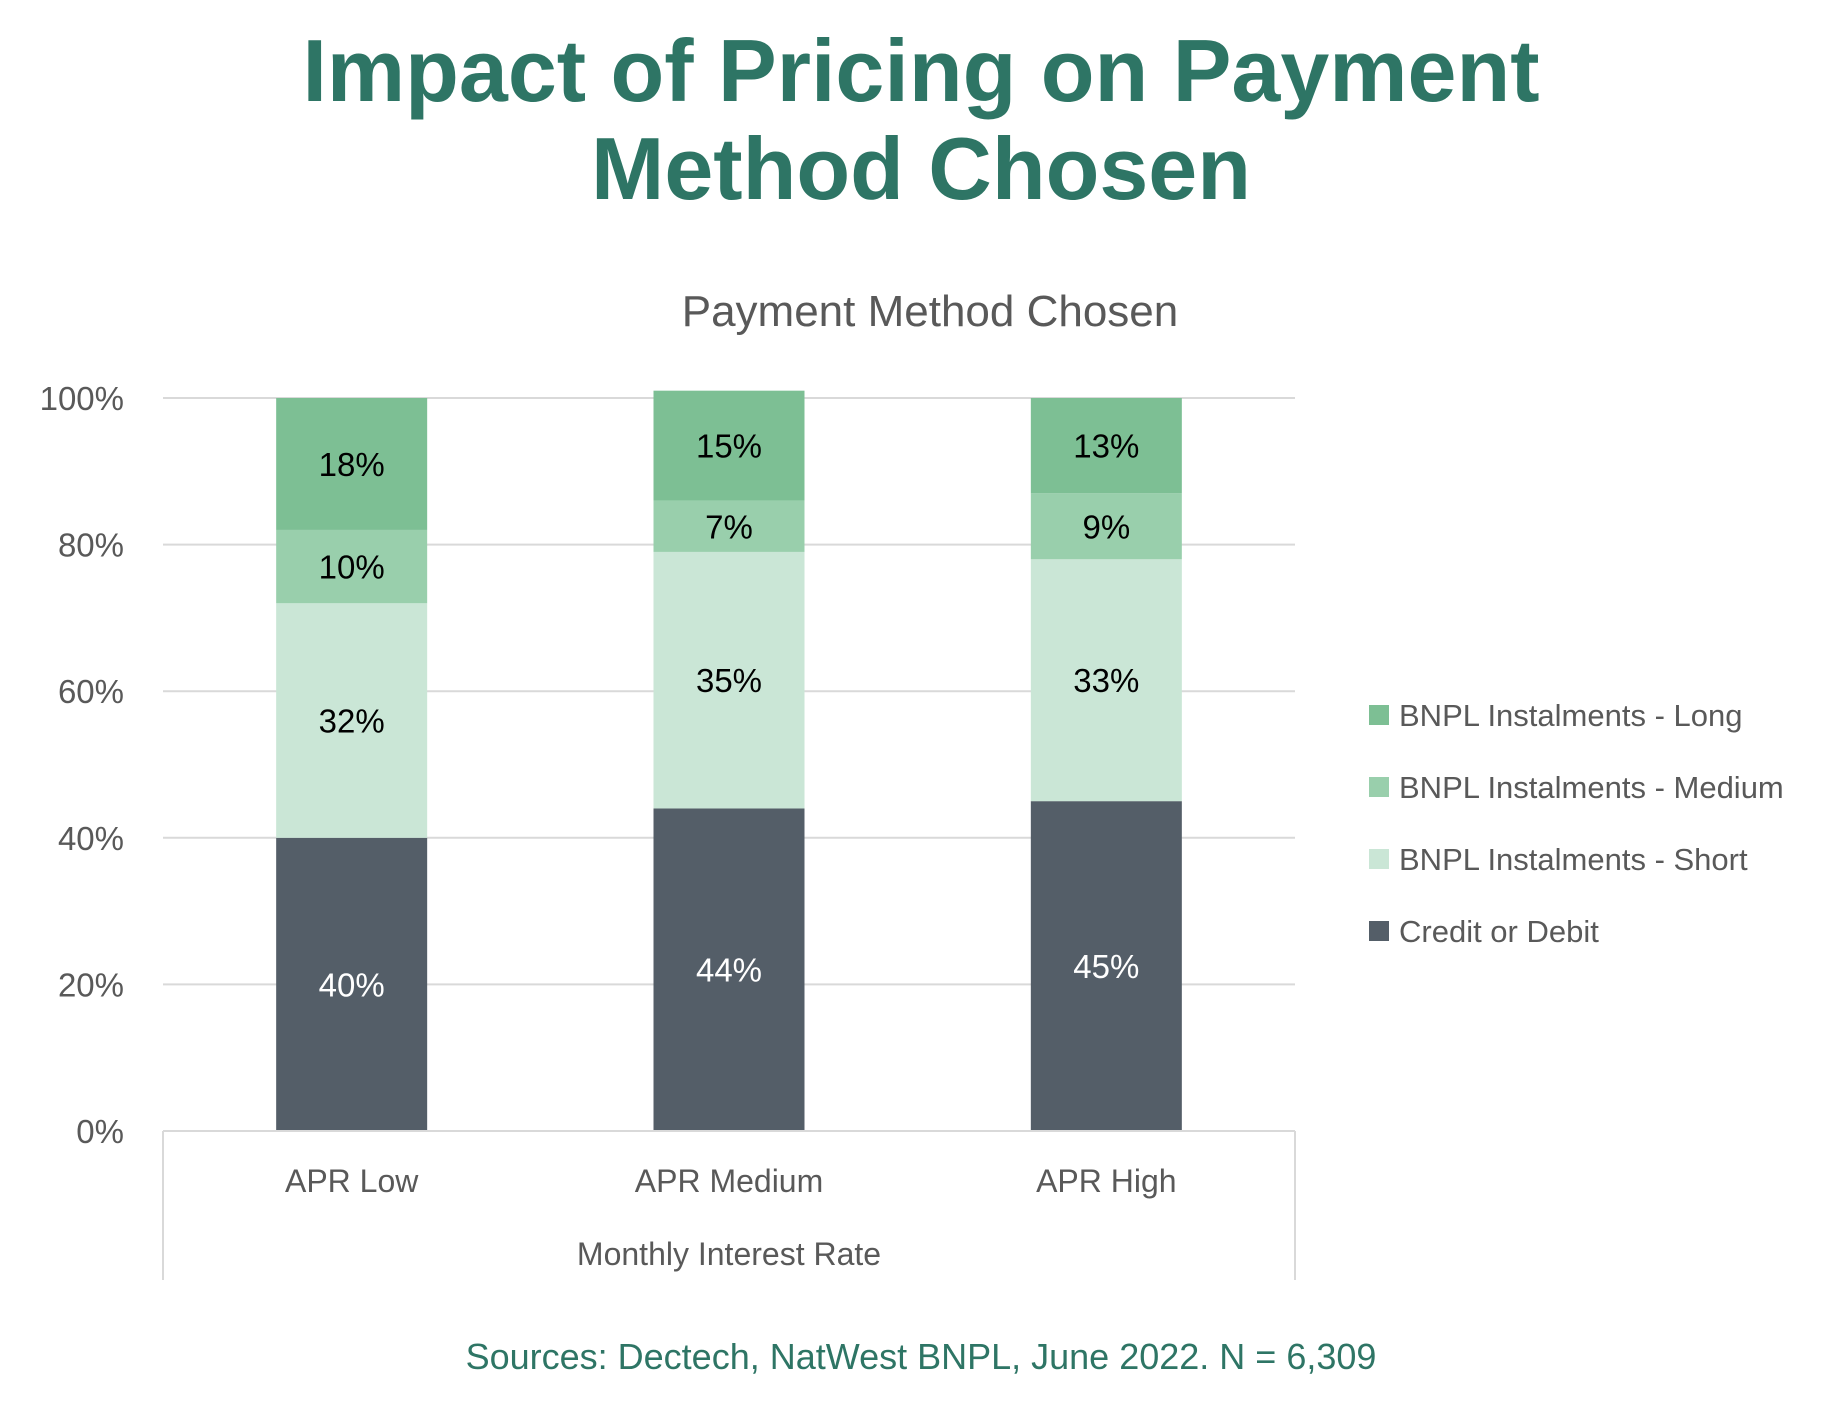 This screenshot has width=1842, height=1416. I want to click on y-tick-label: 100%, so click(82, 398).